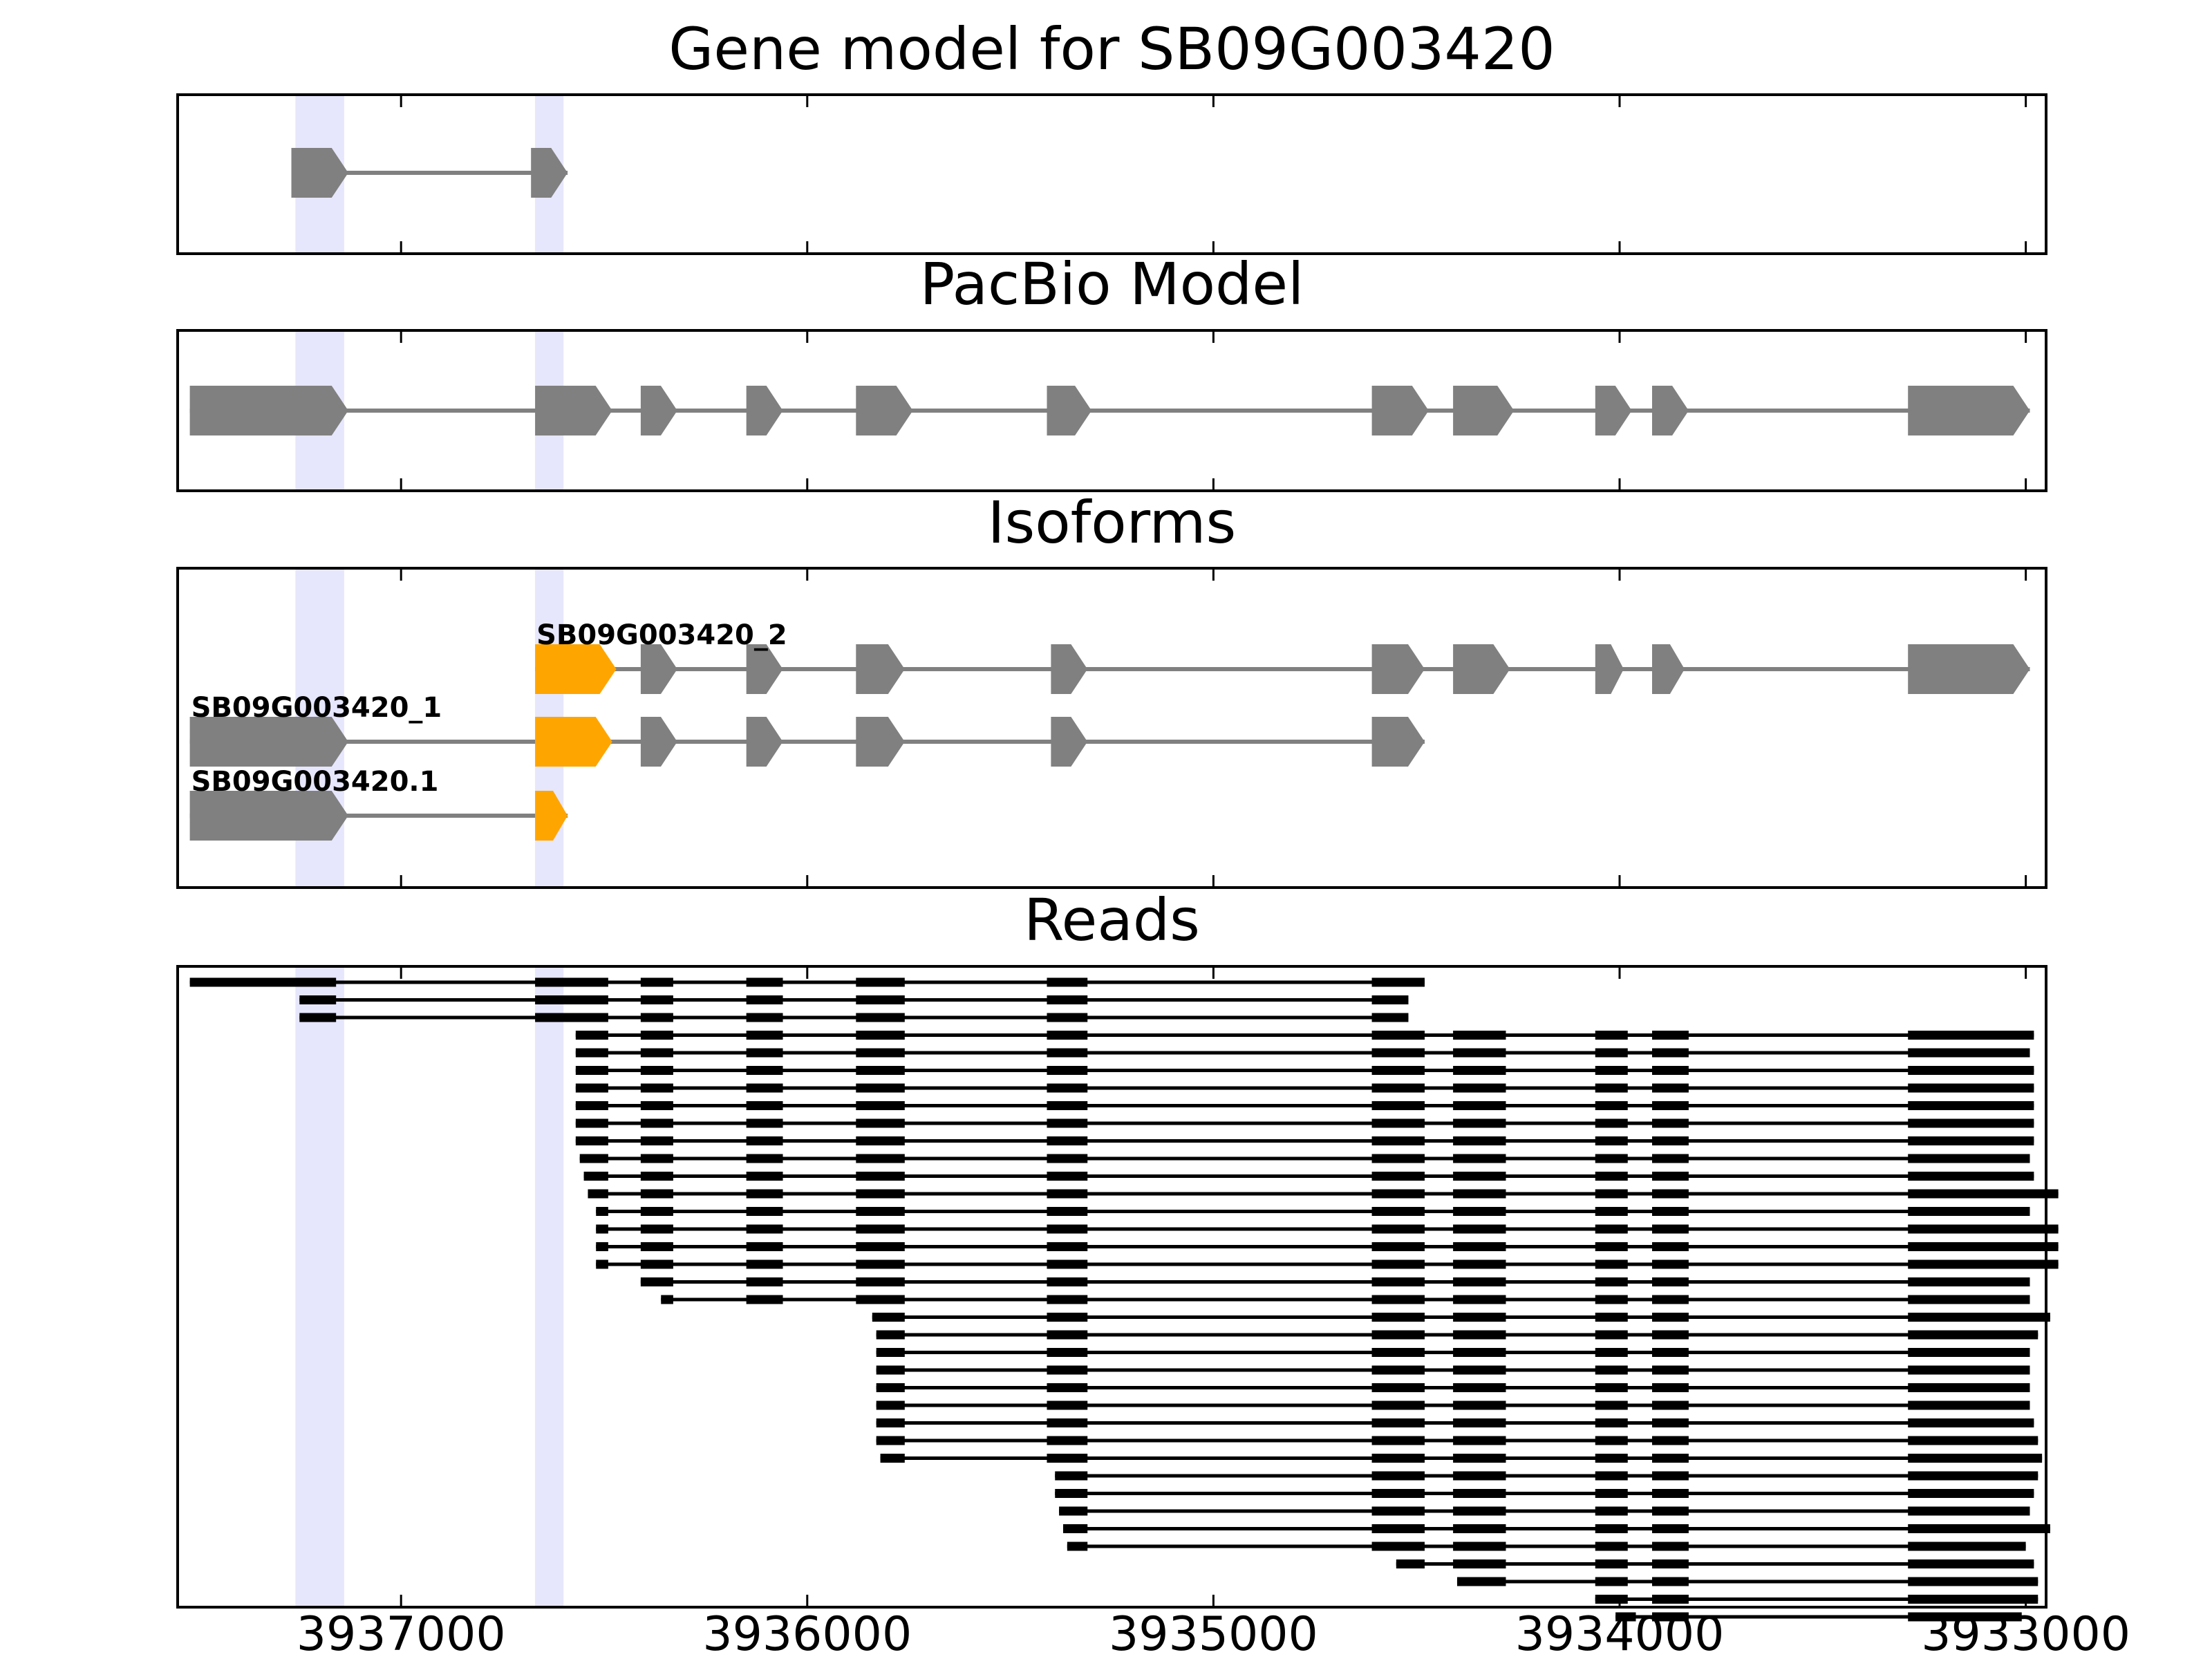 The width and height of the screenshot is (2212, 1659). I want to click on isoform-label: SB09G003420_2, so click(661, 635).